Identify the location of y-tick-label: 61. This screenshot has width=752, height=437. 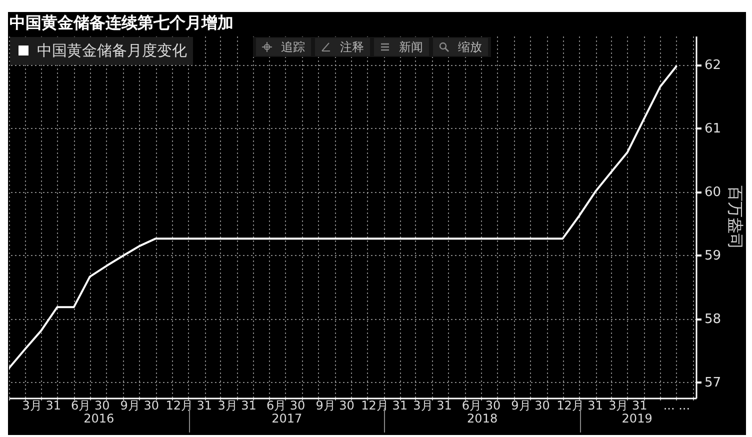
(713, 129).